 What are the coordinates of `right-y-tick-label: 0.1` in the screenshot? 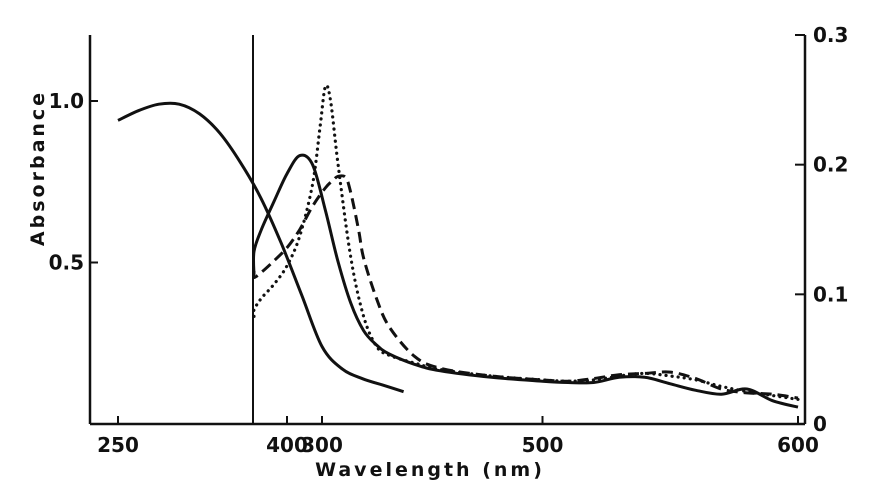 It's located at (830, 294).